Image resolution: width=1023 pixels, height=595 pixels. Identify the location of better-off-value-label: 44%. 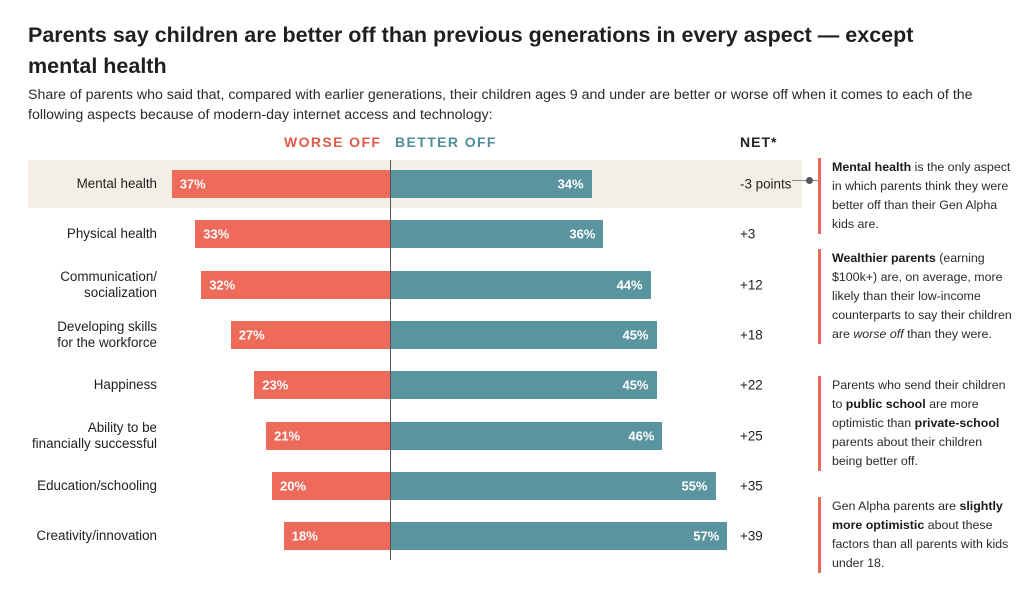
(629, 285).